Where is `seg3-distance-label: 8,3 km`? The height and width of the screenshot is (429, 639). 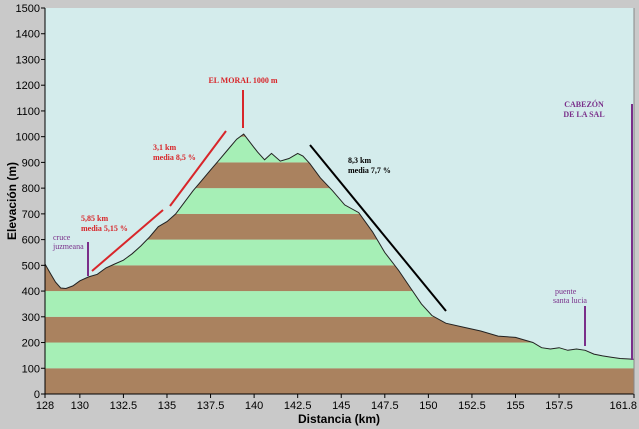
seg3-distance-label: 8,3 km is located at coordinates (359, 160).